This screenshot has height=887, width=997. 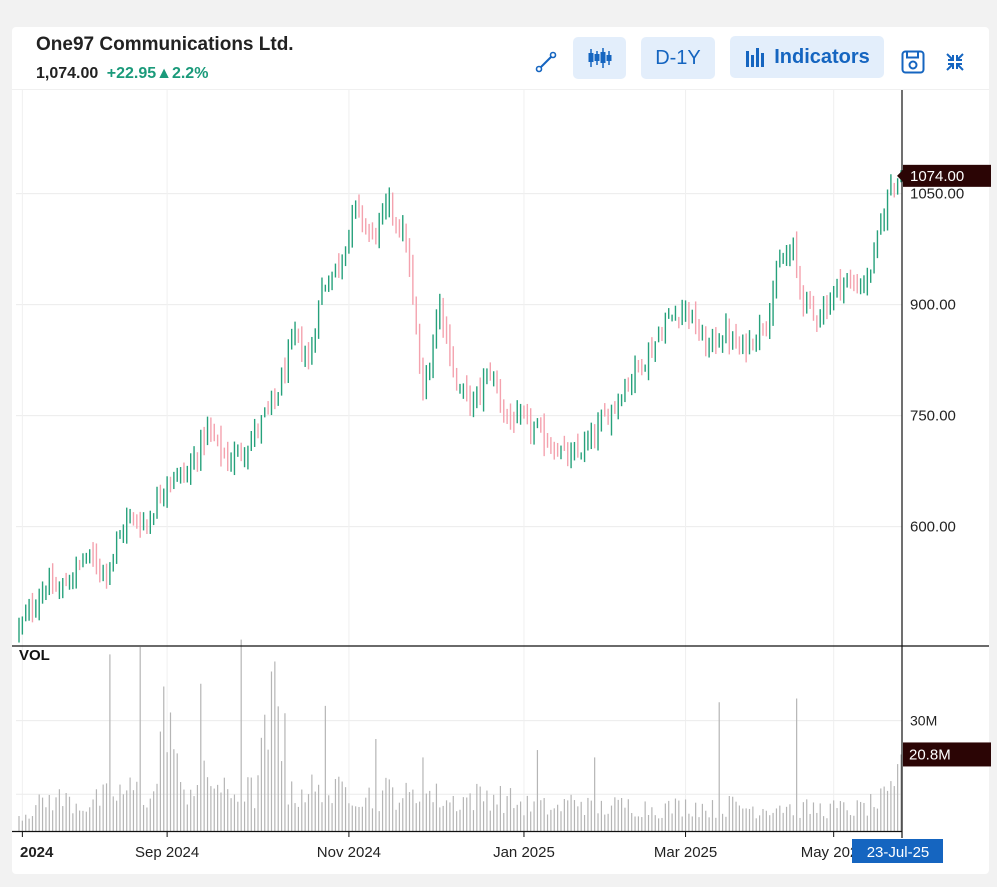 I want to click on last-date-tag, so click(x=897, y=851).